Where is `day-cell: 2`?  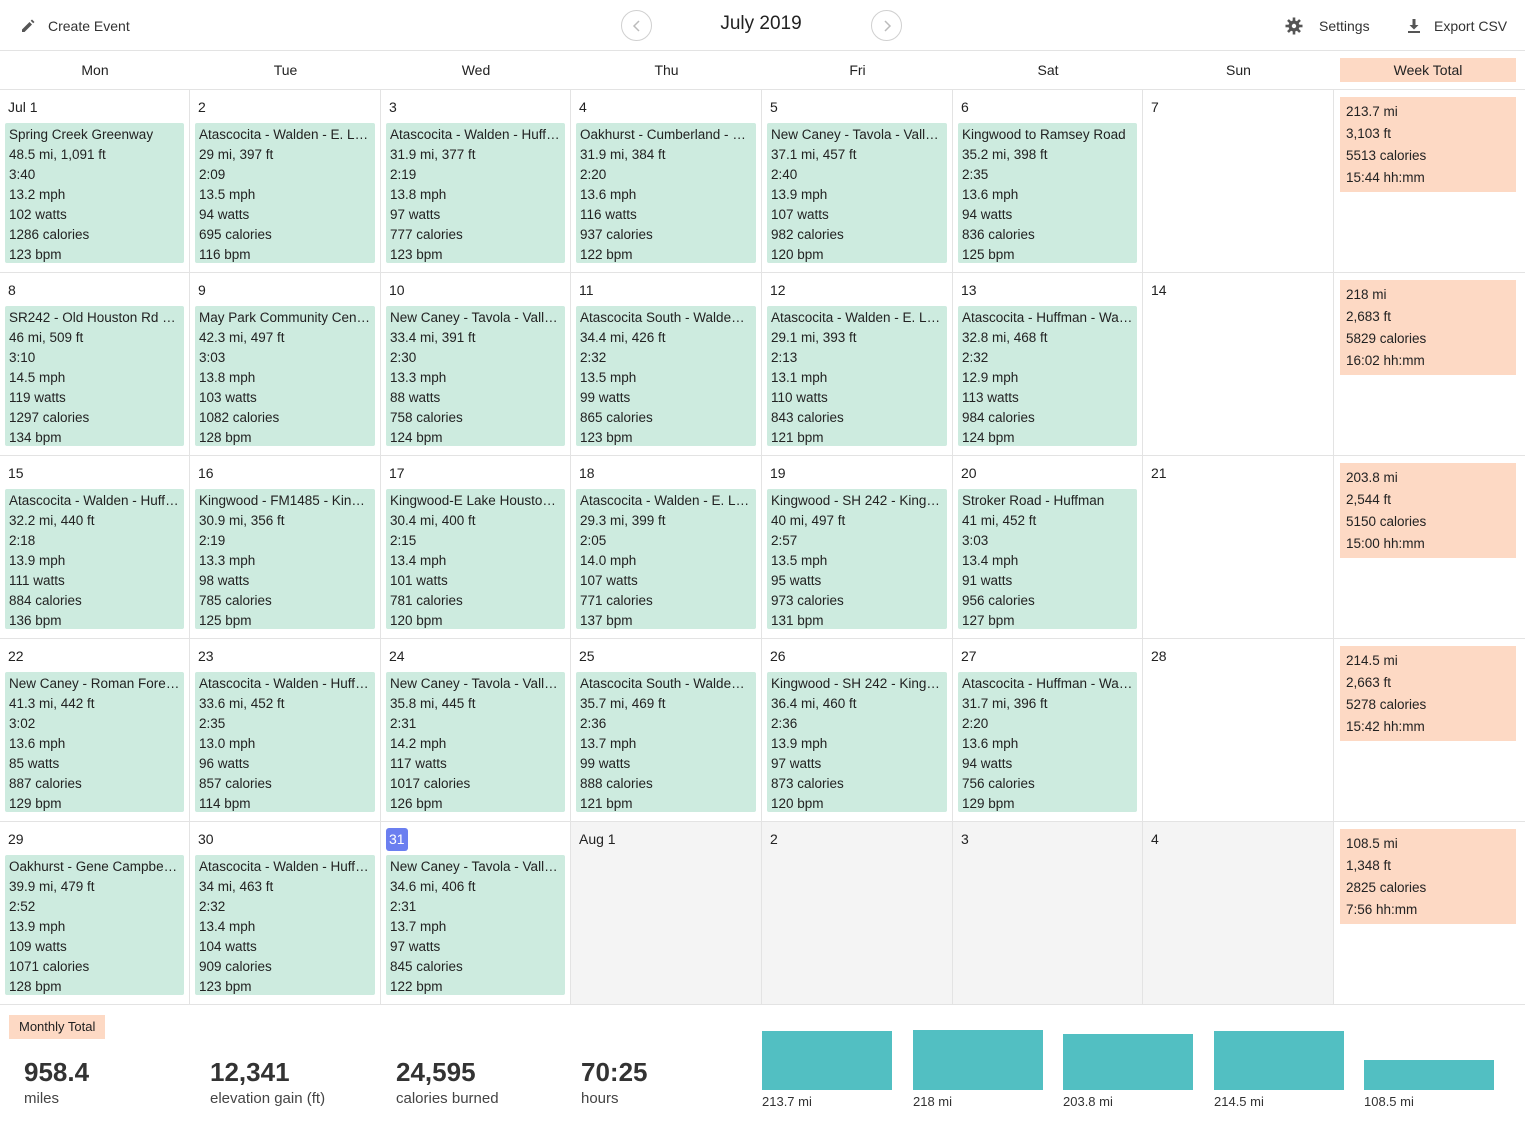
day-cell: 2 is located at coordinates (857, 913).